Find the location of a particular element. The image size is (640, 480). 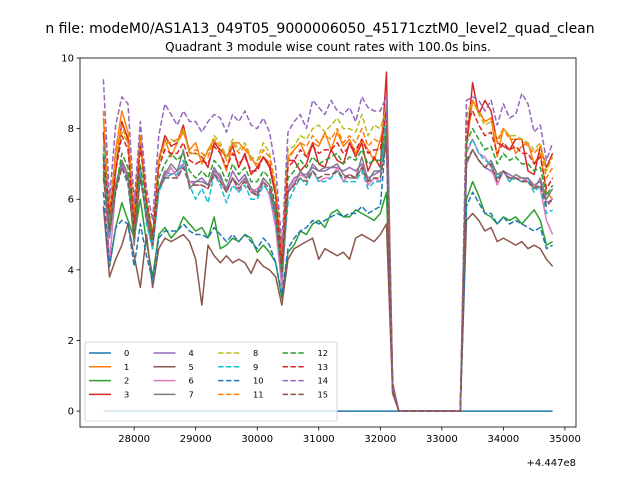

x-tick-label: 35000 is located at coordinates (565, 439).